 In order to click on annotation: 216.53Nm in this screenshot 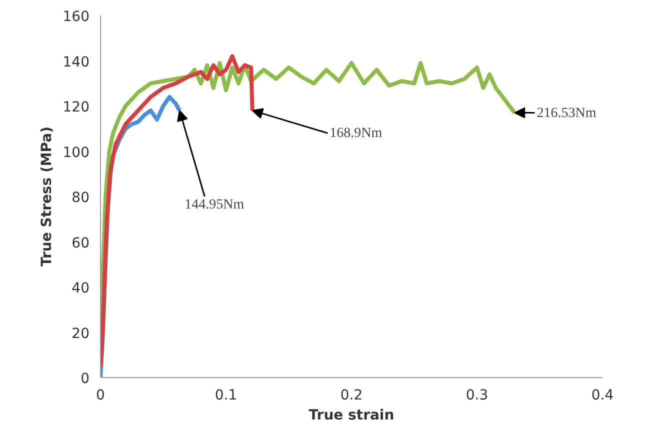, I will do `click(566, 113)`.